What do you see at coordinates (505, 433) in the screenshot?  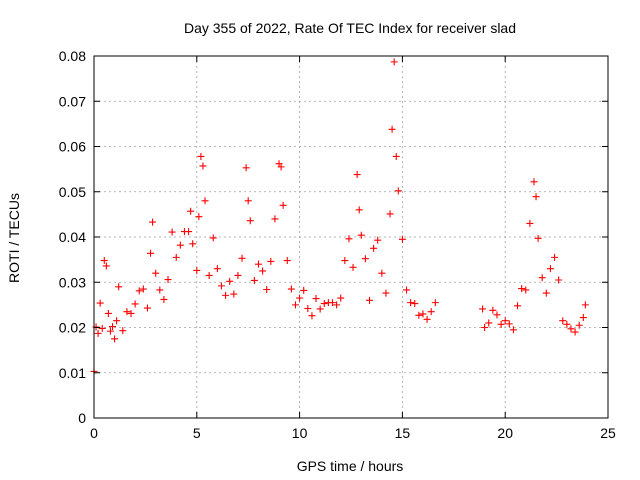 I see `x-tick-label: 20` at bounding box center [505, 433].